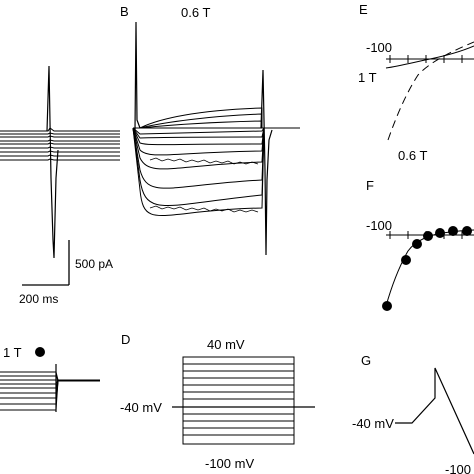 This screenshot has height=474, width=474. Describe the element at coordinates (226, 344) in the screenshot. I see `panel-d-top-voltage: 40 mV` at that location.